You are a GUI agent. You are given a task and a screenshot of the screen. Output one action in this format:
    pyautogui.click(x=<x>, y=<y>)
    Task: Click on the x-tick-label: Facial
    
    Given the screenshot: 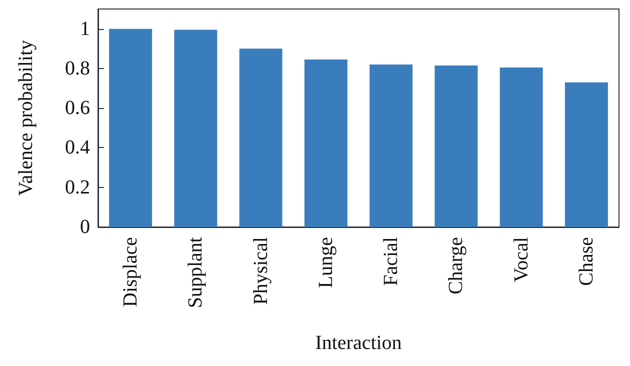 What is the action you would take?
    pyautogui.click(x=391, y=261)
    